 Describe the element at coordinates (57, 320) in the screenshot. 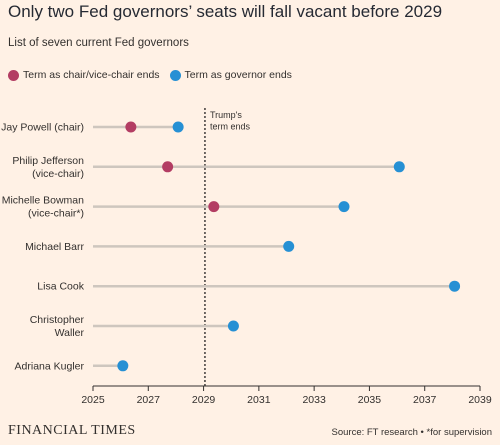

I see `governor-label: Christopher` at that location.